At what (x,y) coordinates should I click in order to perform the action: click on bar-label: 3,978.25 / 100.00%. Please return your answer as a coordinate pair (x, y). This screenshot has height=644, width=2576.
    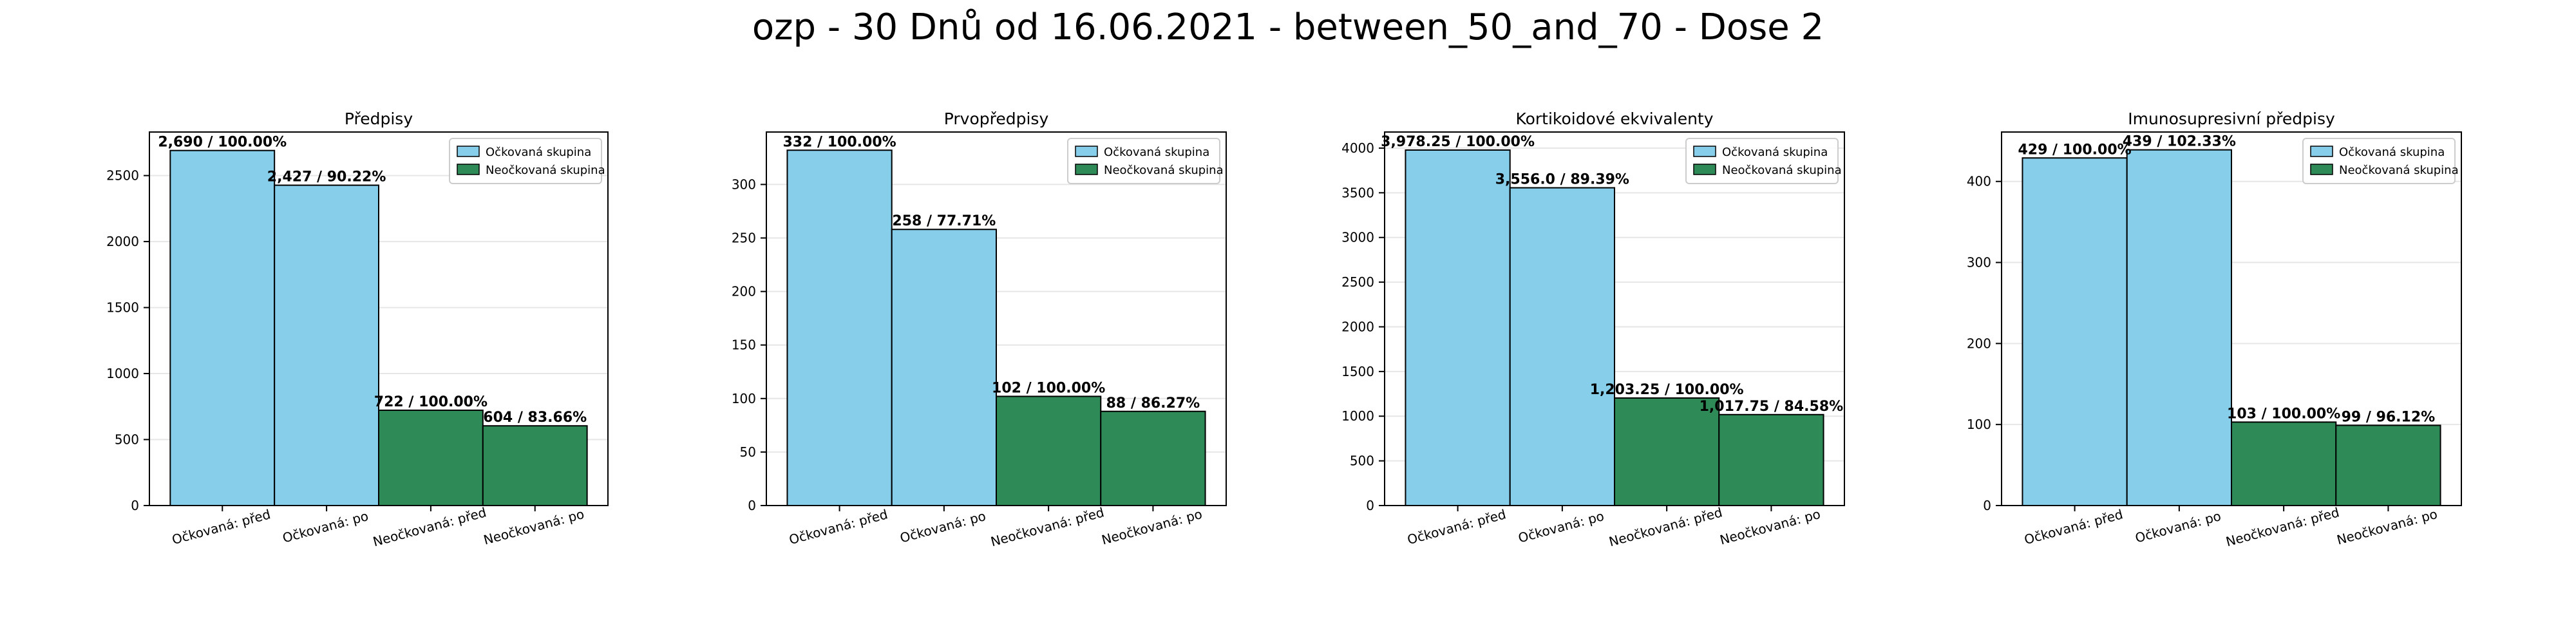
    Looking at the image, I should click on (1458, 142).